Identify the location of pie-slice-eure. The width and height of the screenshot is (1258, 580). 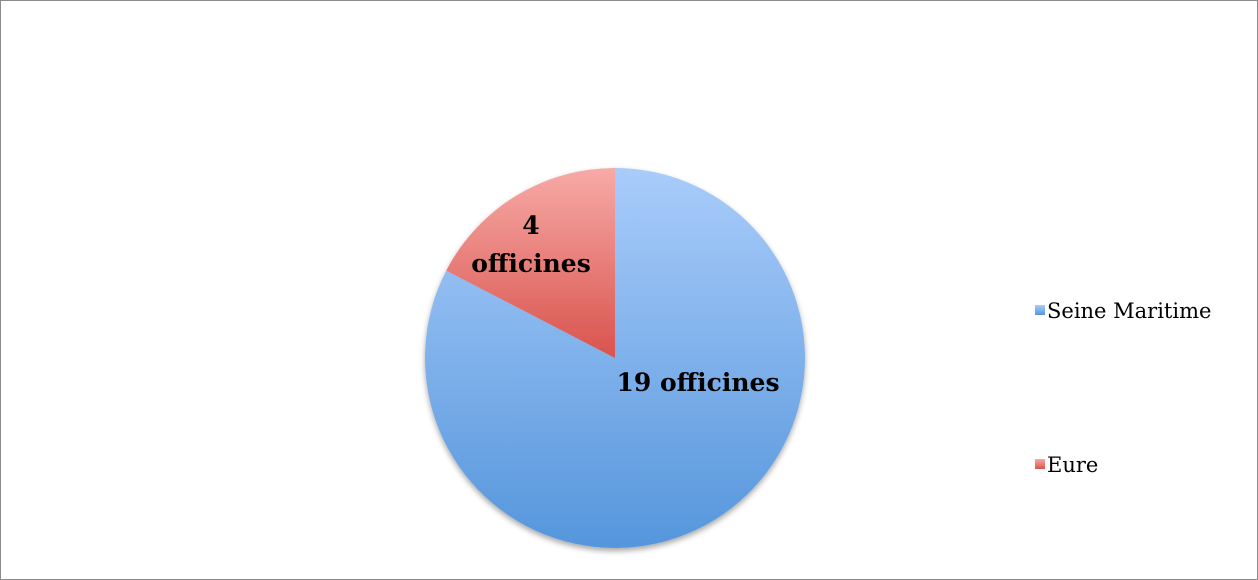
(530, 263).